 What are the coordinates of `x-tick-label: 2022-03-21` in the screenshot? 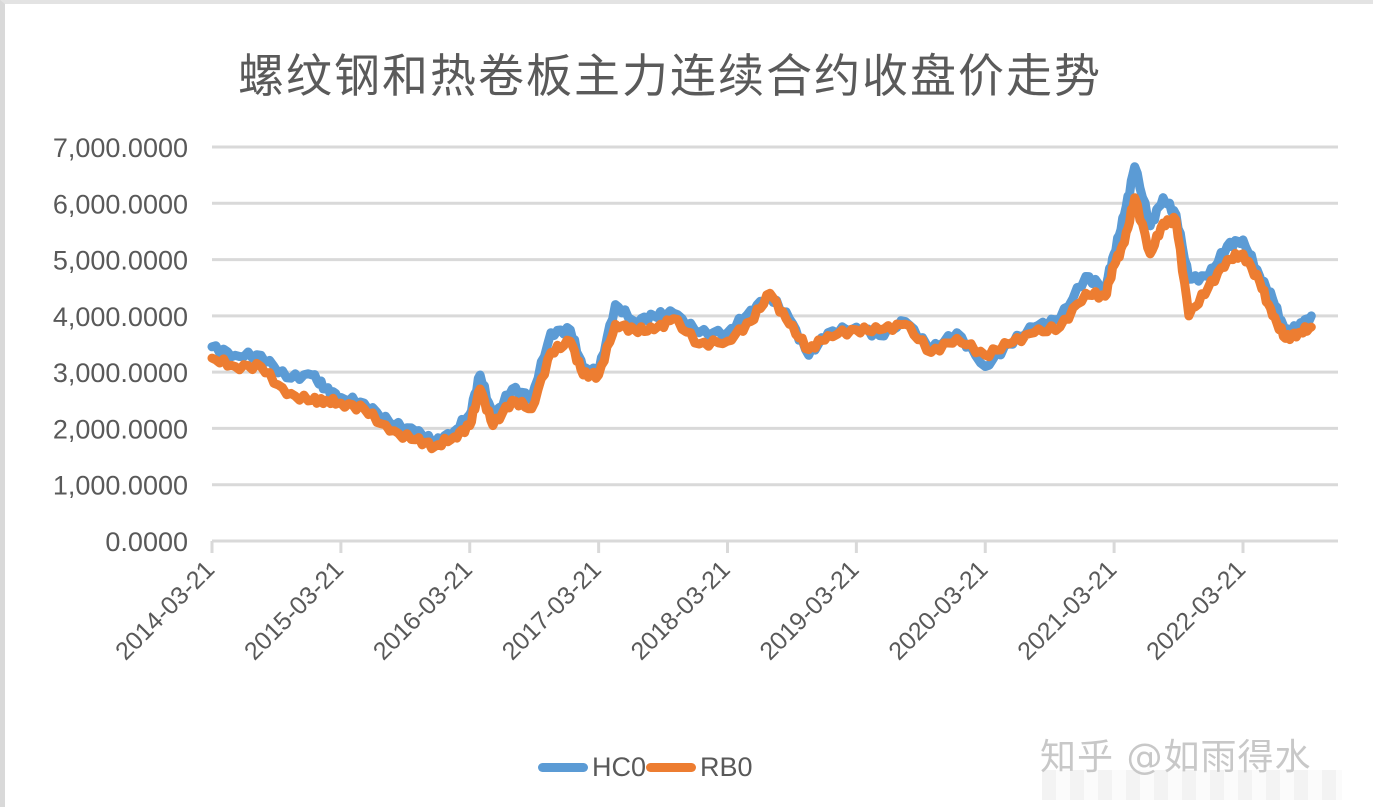 It's located at (1196, 610).